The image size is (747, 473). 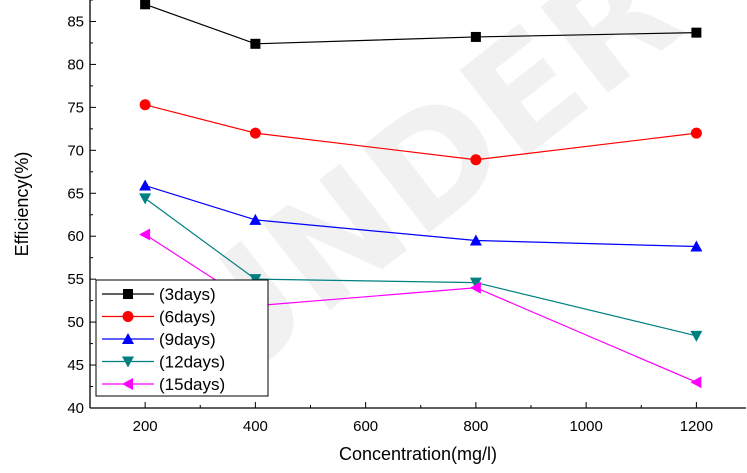 I want to click on y-tick-label: 80, so click(x=75, y=64).